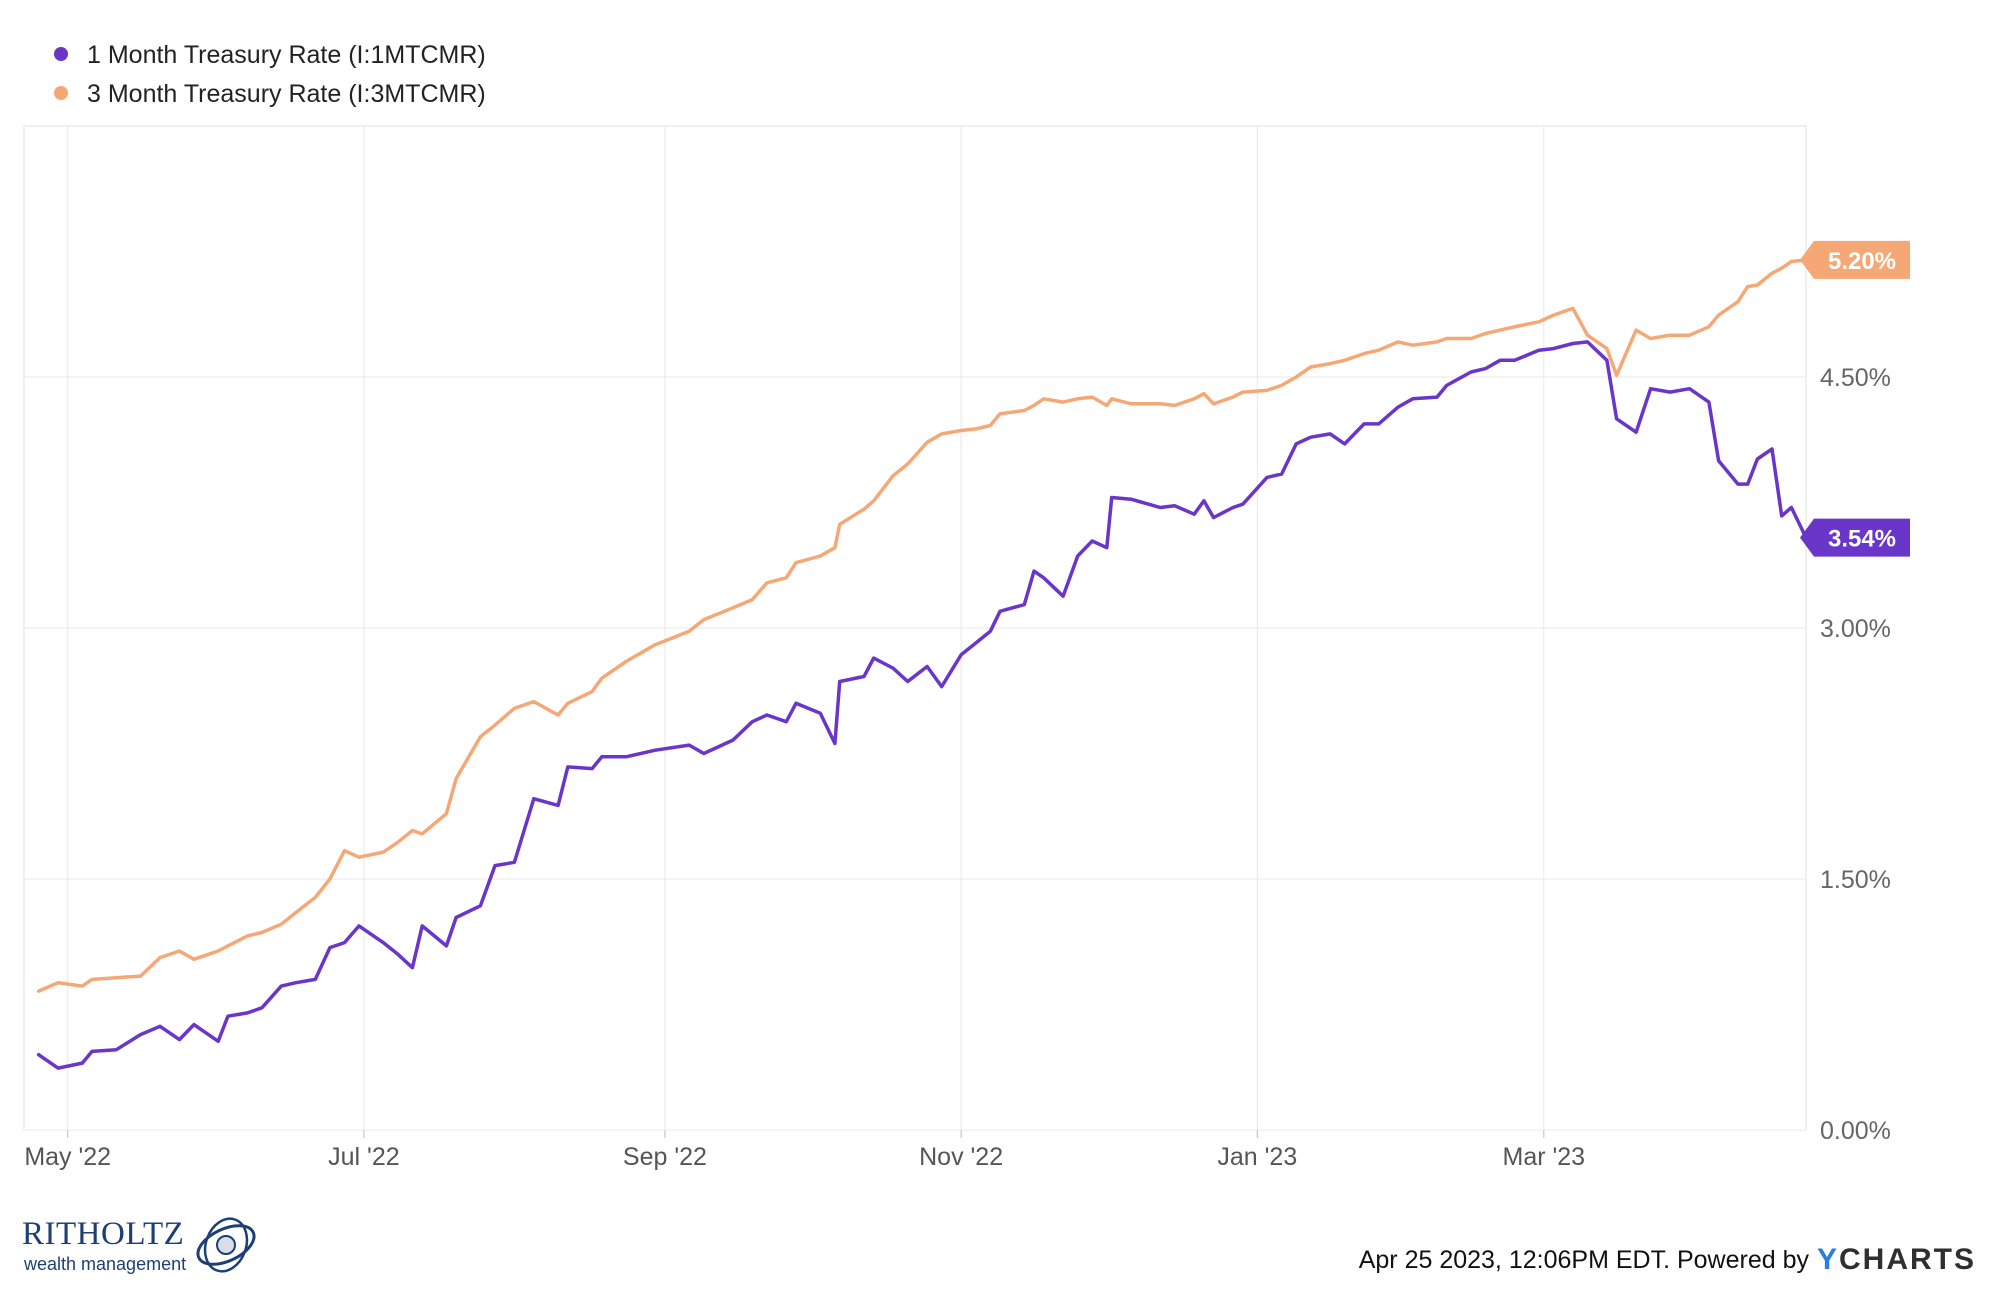 The height and width of the screenshot is (1291, 2000). What do you see at coordinates (1907, 1259) in the screenshot?
I see `ycharts-logo-rest: CHARTS` at bounding box center [1907, 1259].